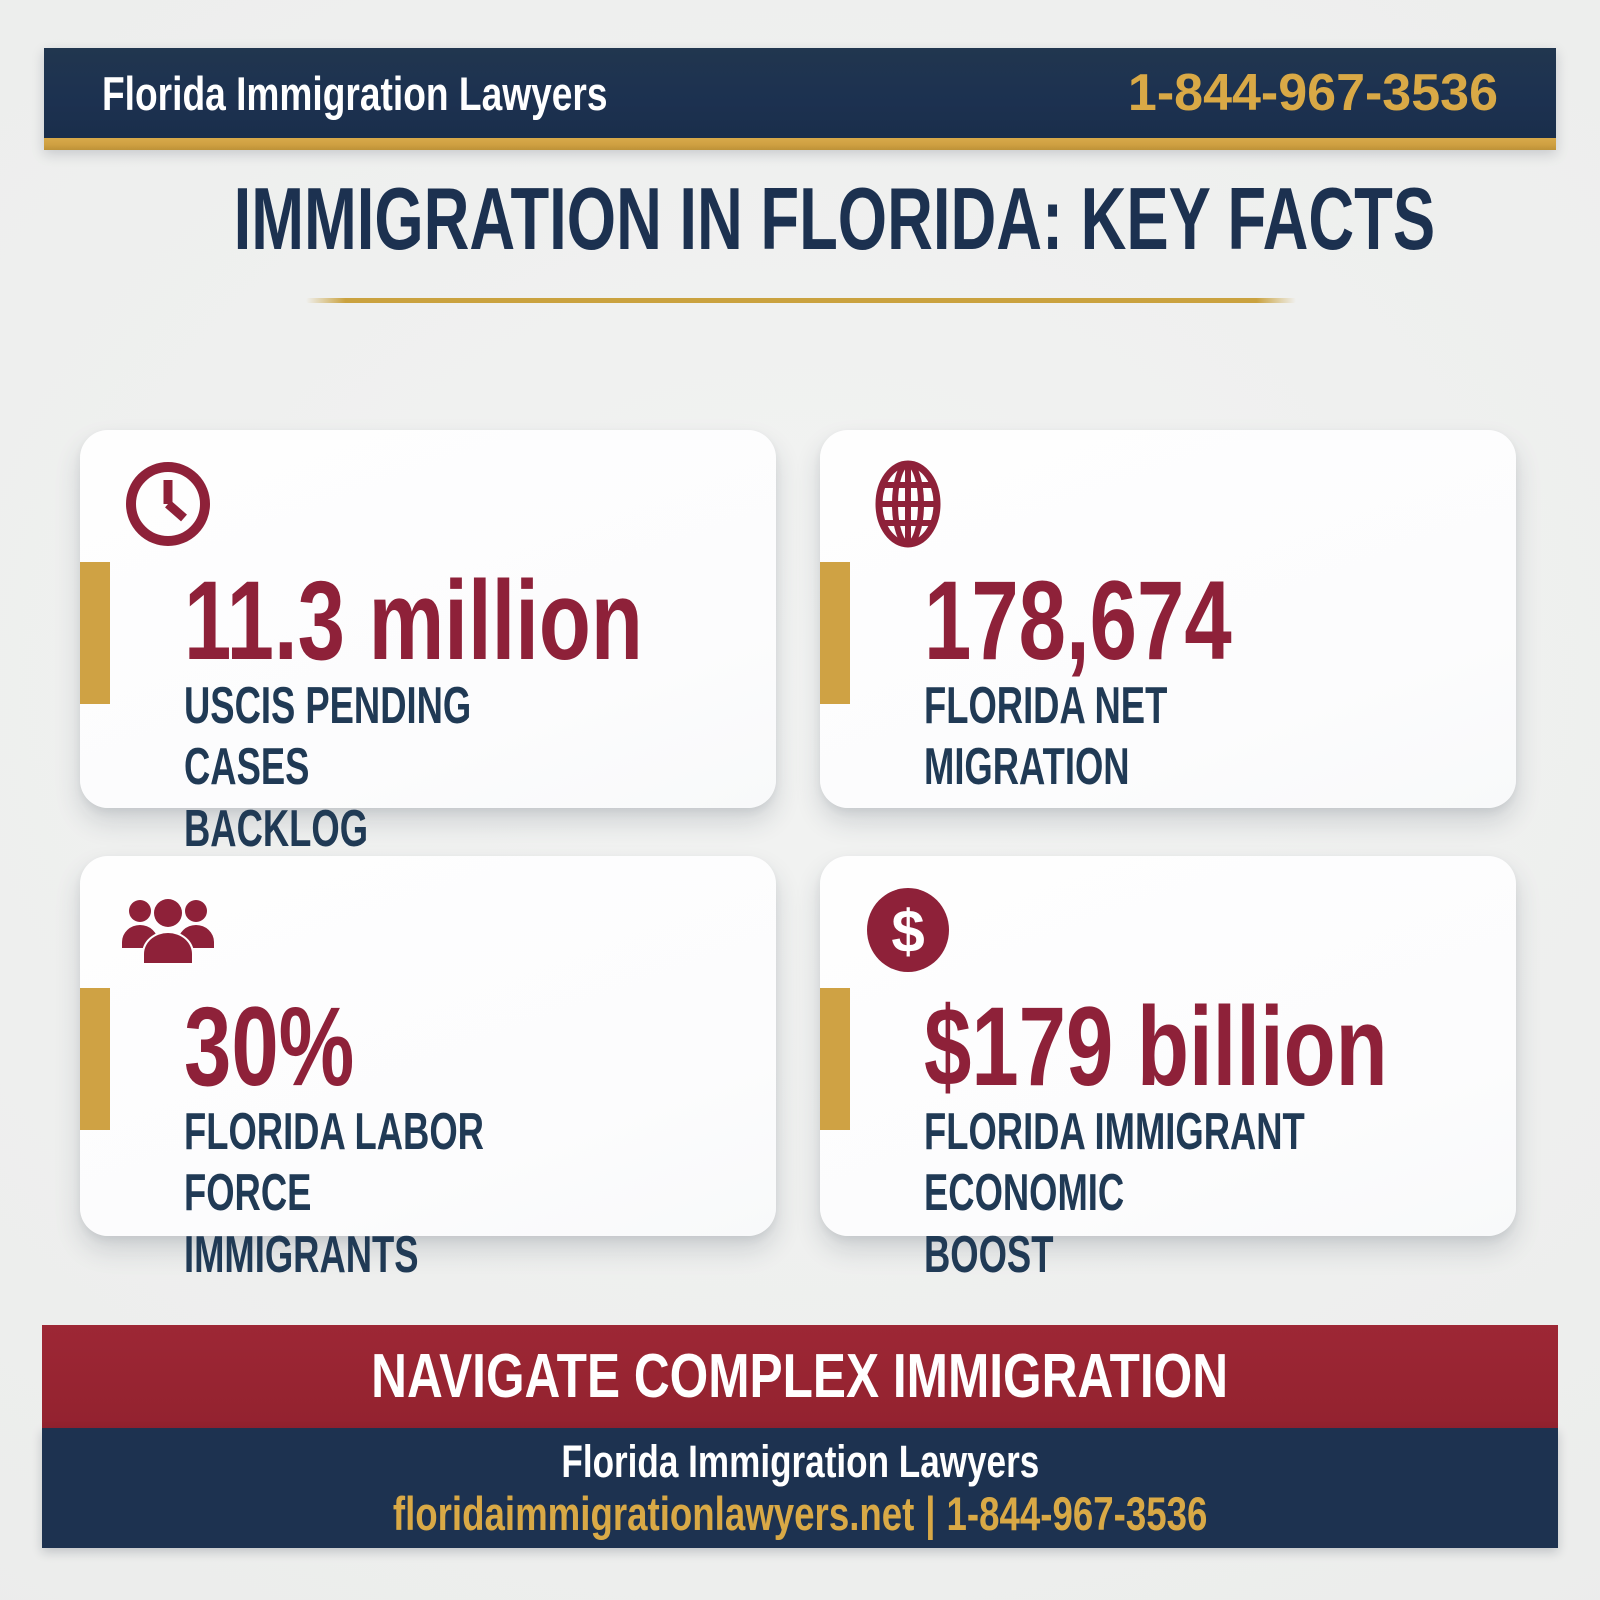  What do you see at coordinates (334, 1193) in the screenshot?
I see `stat-label: FLORIDA LABOR FORCE IMMIGRANTS` at bounding box center [334, 1193].